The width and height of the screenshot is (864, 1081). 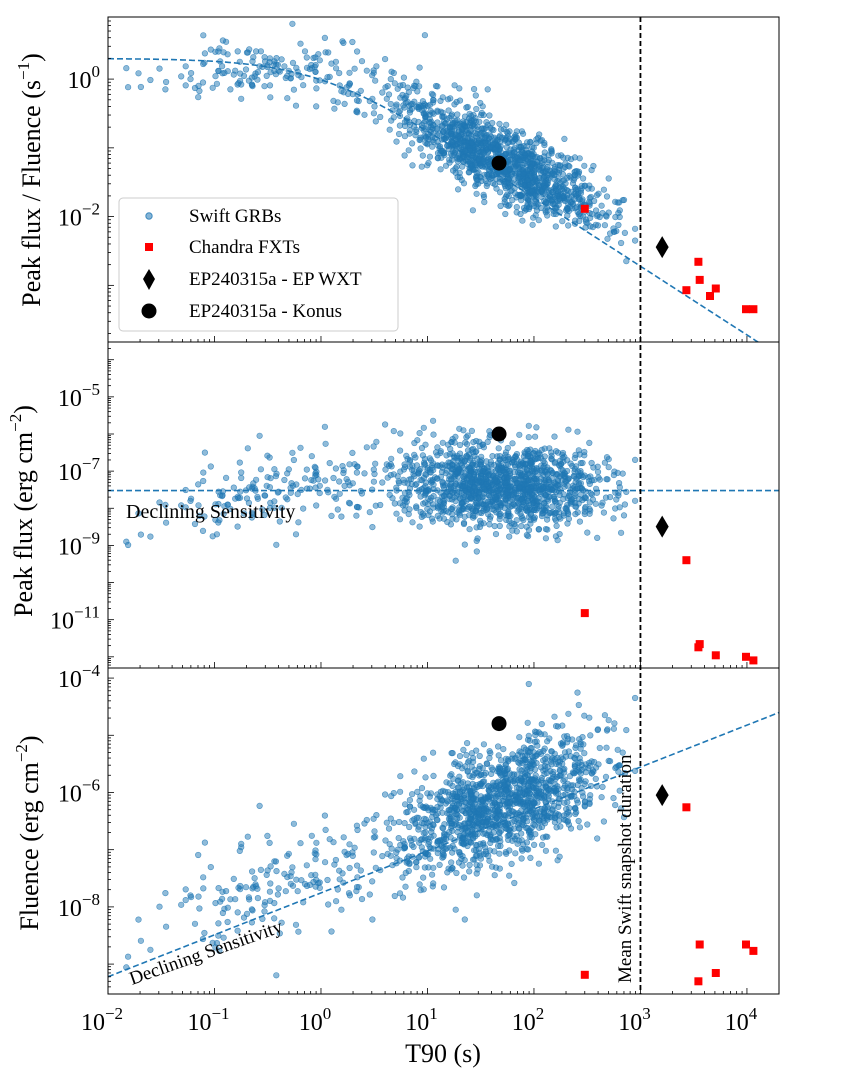 I want to click on ep-wxt-marker, so click(x=662, y=795).